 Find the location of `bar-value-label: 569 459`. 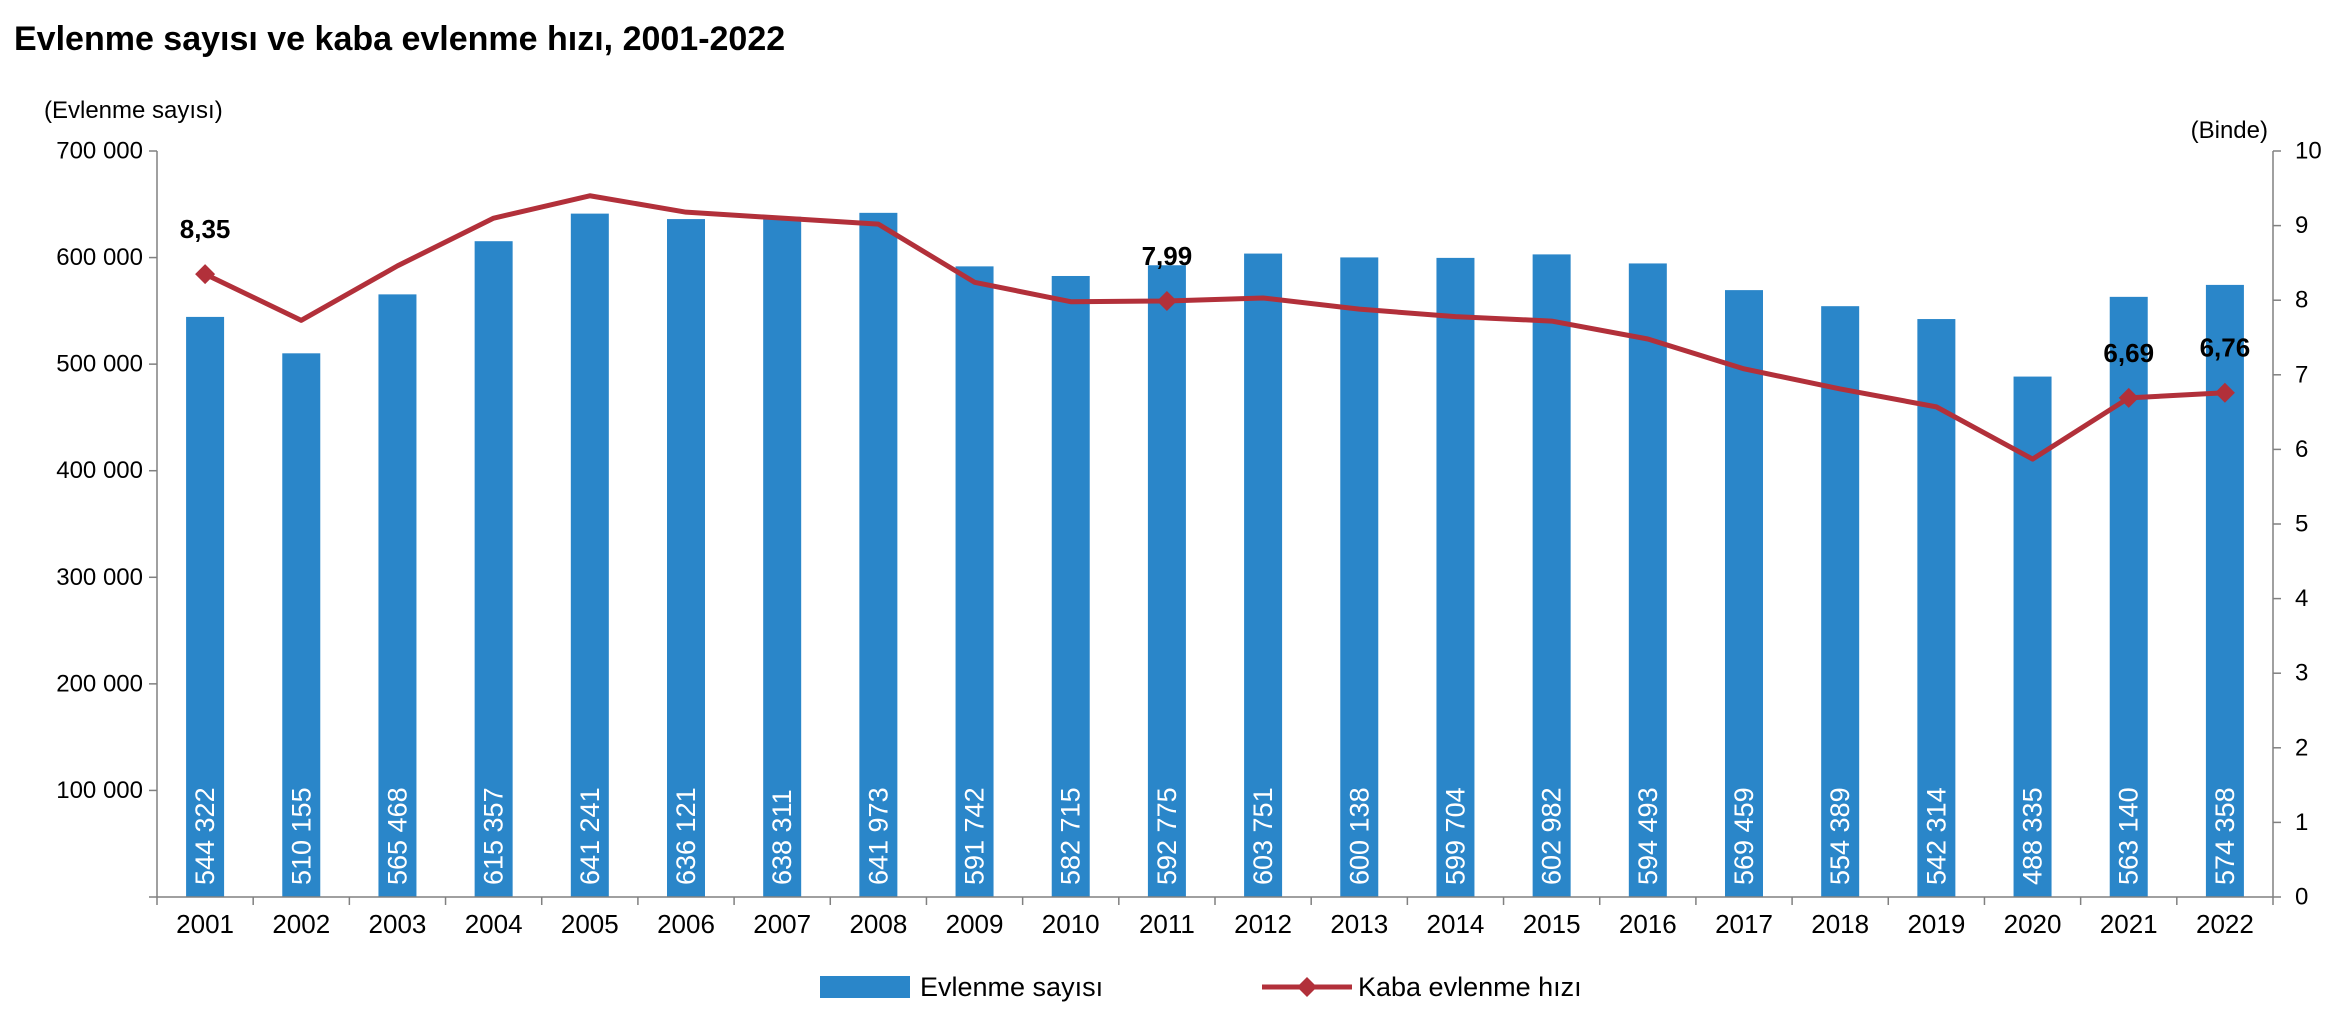

bar-value-label: 569 459 is located at coordinates (1744, 836).